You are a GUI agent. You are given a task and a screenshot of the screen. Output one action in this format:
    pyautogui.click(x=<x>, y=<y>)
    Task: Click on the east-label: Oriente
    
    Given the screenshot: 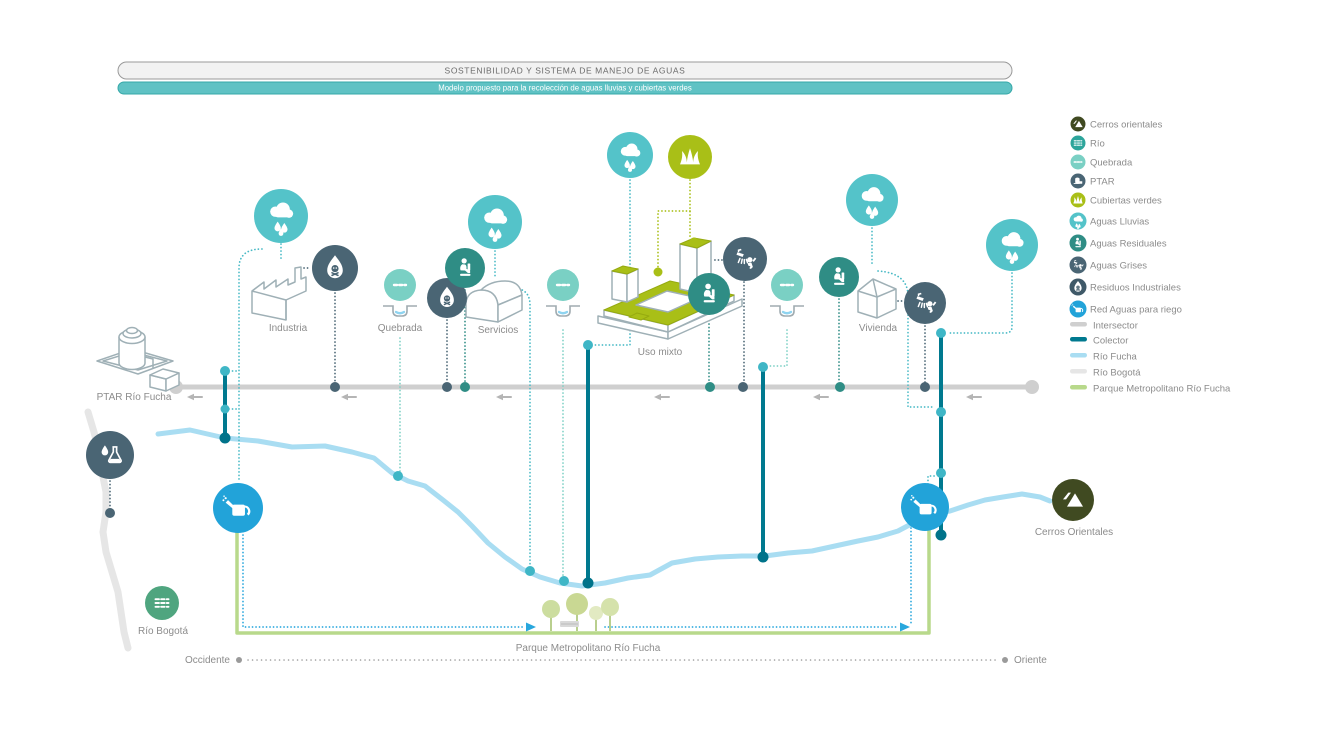 What is the action you would take?
    pyautogui.click(x=1030, y=660)
    